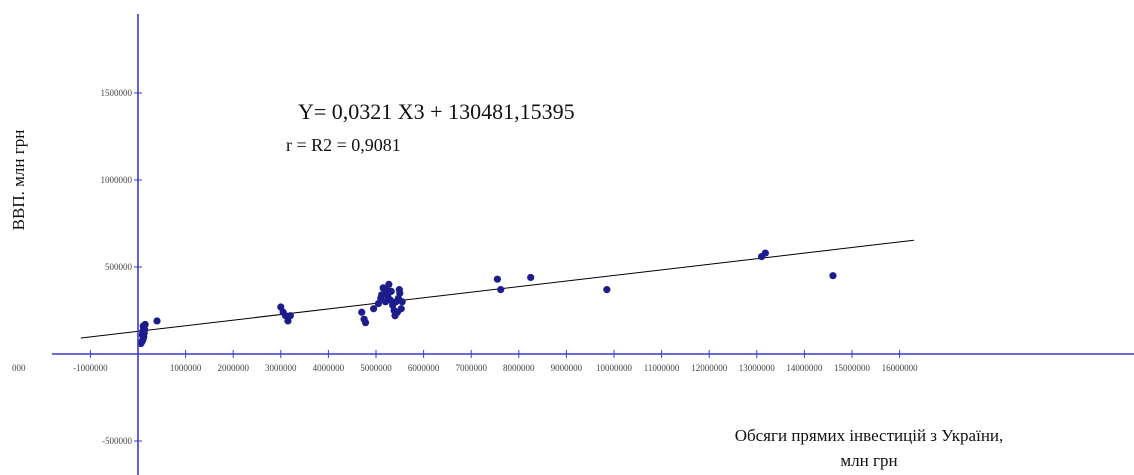 Image resolution: width=1134 pixels, height=475 pixels. I want to click on y-axis-label: ВВП. млн грн, so click(18, 180).